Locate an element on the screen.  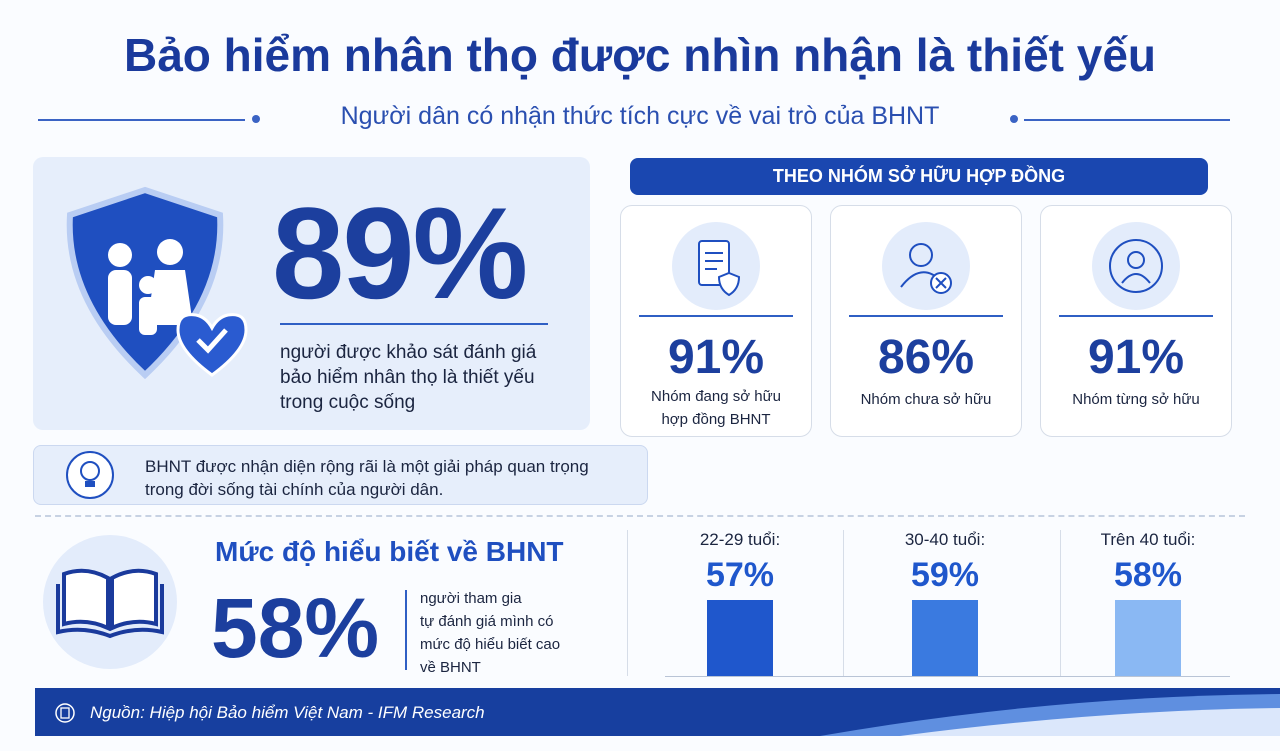
text-line: về BHNT is located at coordinates (450, 667).